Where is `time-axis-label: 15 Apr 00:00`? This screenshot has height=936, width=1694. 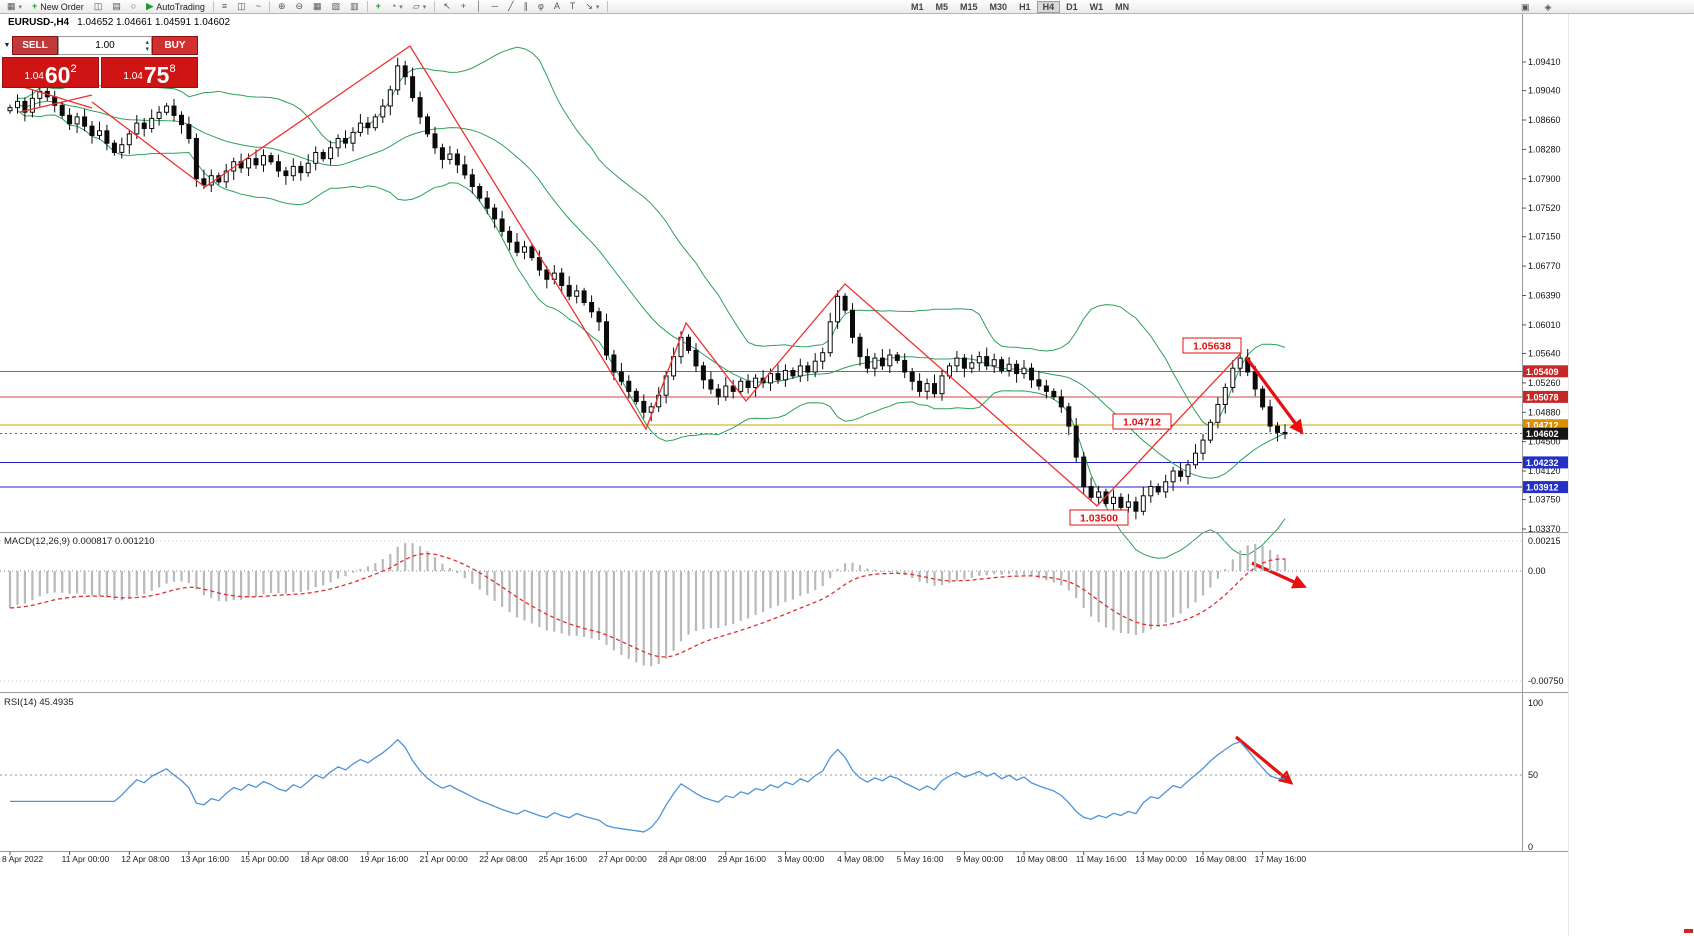
time-axis-label: 15 Apr 00:00 is located at coordinates (265, 859).